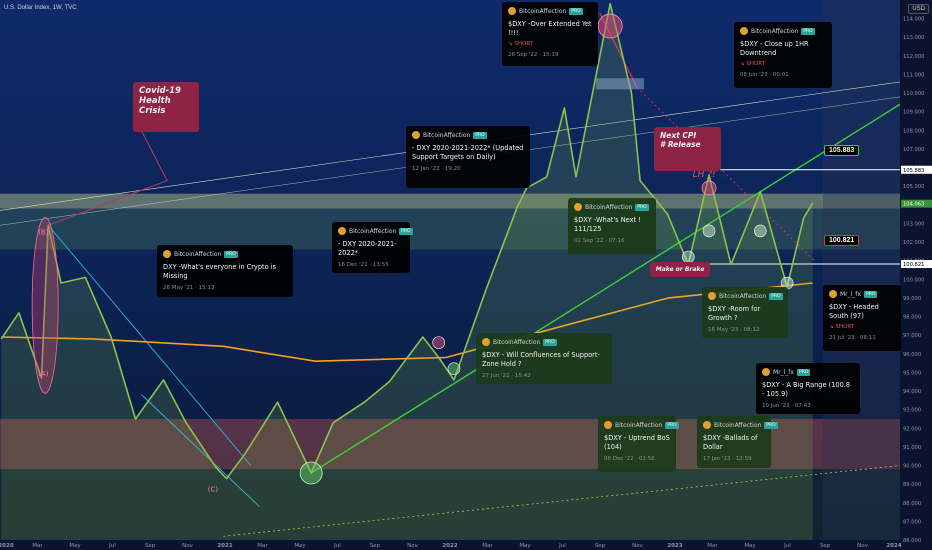 This screenshot has width=932, height=550. What do you see at coordinates (43, 233) in the screenshot?
I see `annotation-label-1: (B)` at bounding box center [43, 233].